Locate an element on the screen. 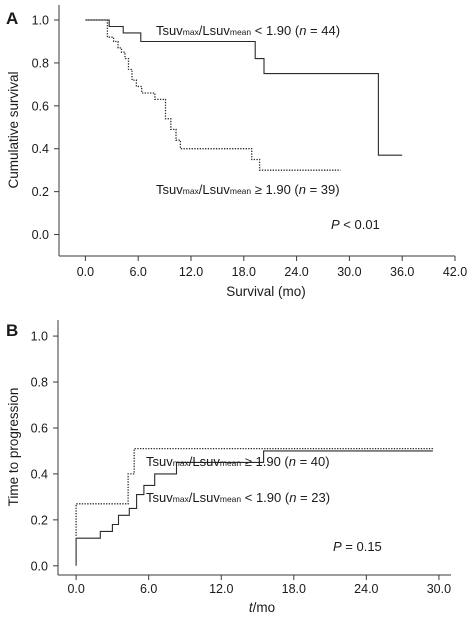 The height and width of the screenshot is (622, 472). panel-a-y-tick-label: 0.2 is located at coordinates (40, 192).